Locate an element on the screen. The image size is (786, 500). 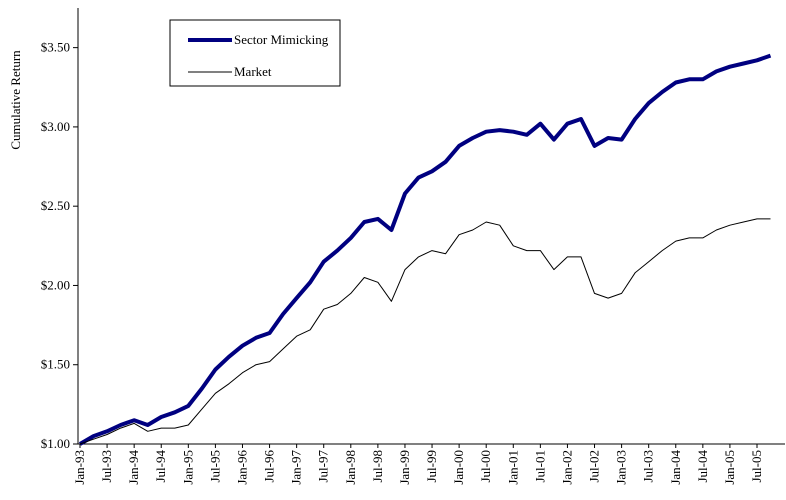
x-tick-label: Jan-97 is located at coordinates (296, 467).